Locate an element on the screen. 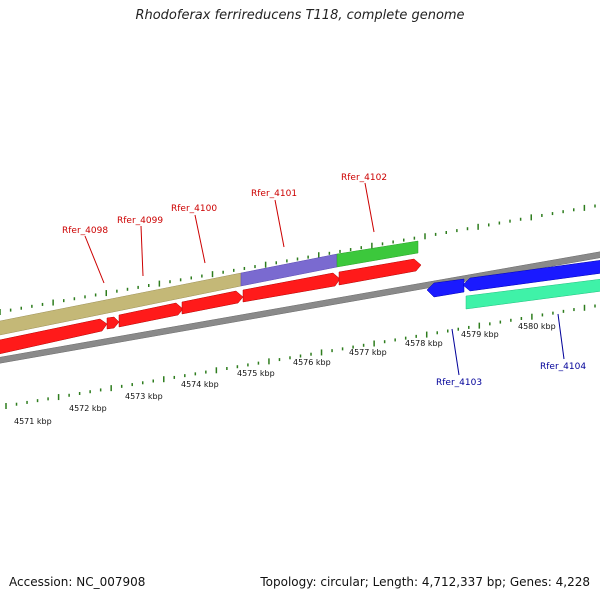 The width and height of the screenshot is (600, 600). scale-label: 4574 kbp is located at coordinates (200, 384).